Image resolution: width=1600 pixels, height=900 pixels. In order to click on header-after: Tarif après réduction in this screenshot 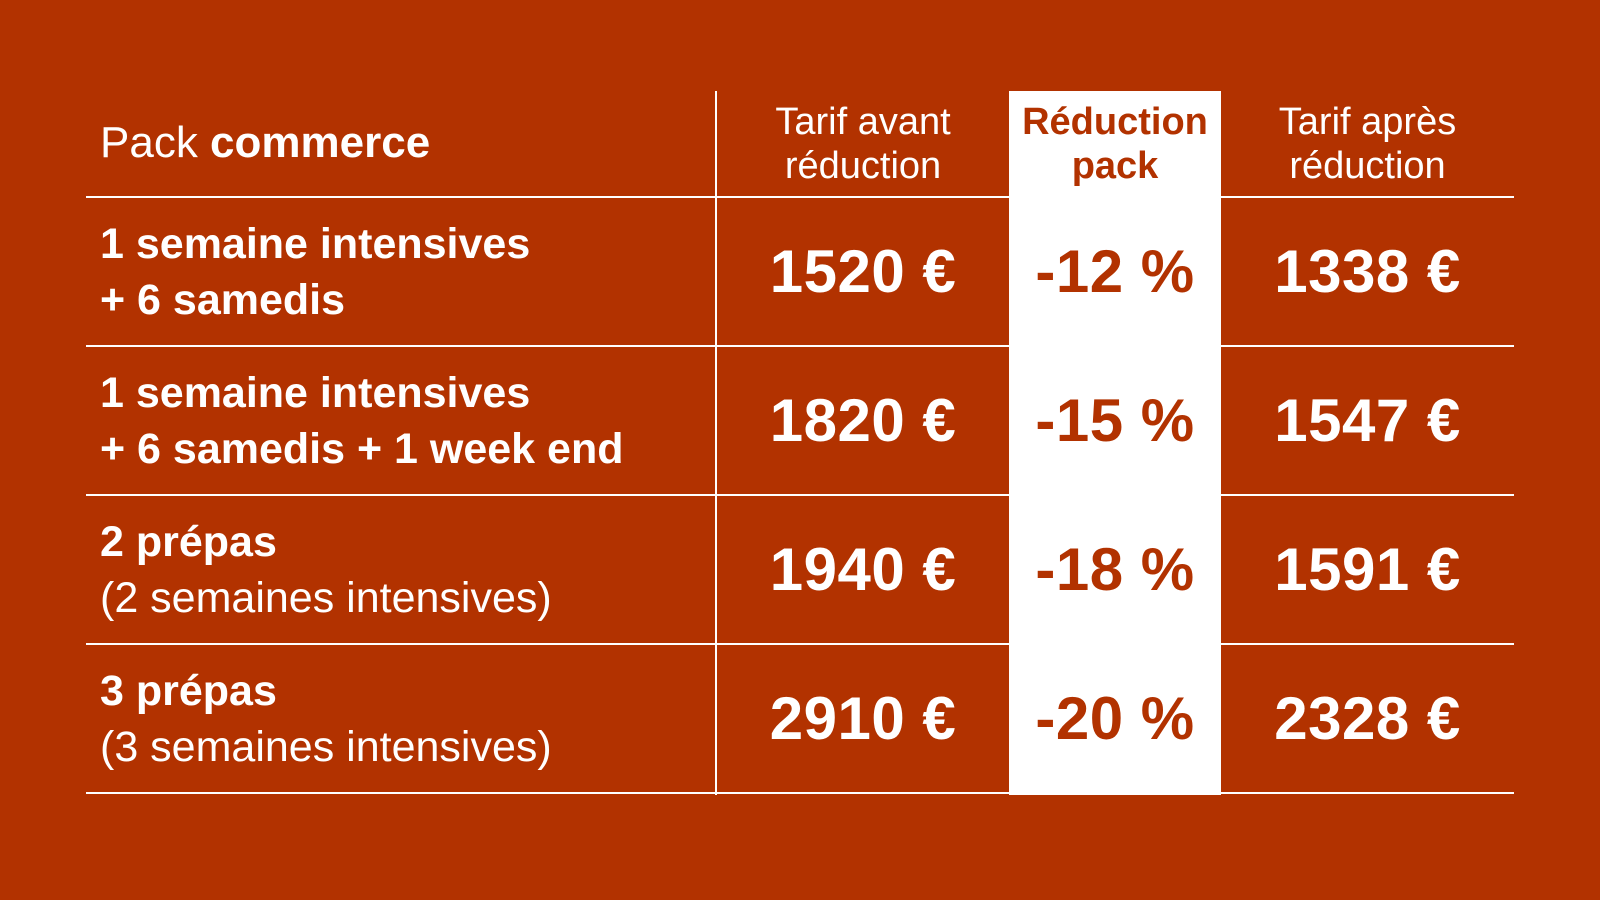, I will do `click(1367, 143)`.